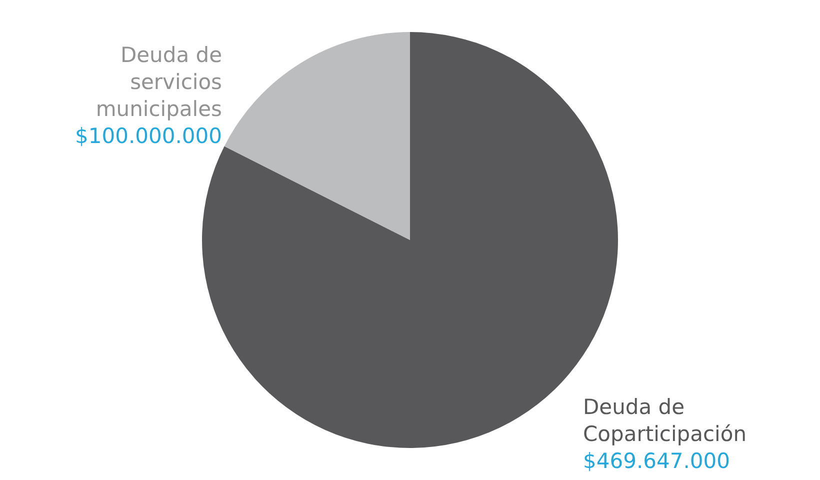 Image resolution: width=820 pixels, height=480 pixels. Describe the element at coordinates (148, 136) in the screenshot. I see `data-label: $100.000.000` at that location.